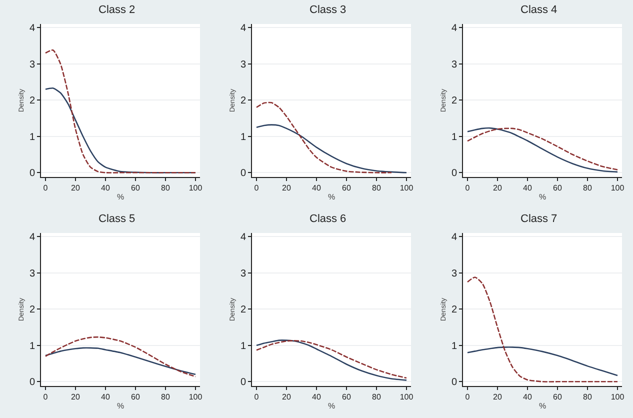 Image resolution: width=633 pixels, height=418 pixels. I want to click on chart-title: Class 4, so click(539, 10).